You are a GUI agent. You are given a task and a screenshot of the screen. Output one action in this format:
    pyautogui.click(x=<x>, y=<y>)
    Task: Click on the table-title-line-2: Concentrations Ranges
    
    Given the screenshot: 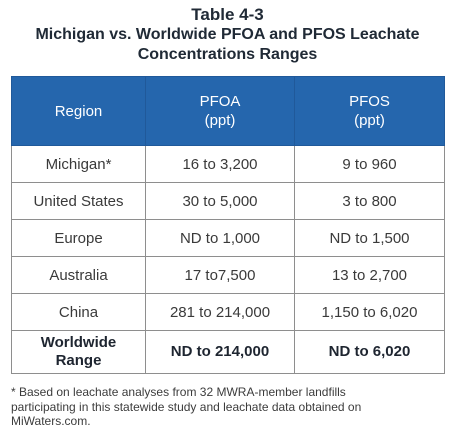 What is the action you would take?
    pyautogui.click(x=227, y=54)
    